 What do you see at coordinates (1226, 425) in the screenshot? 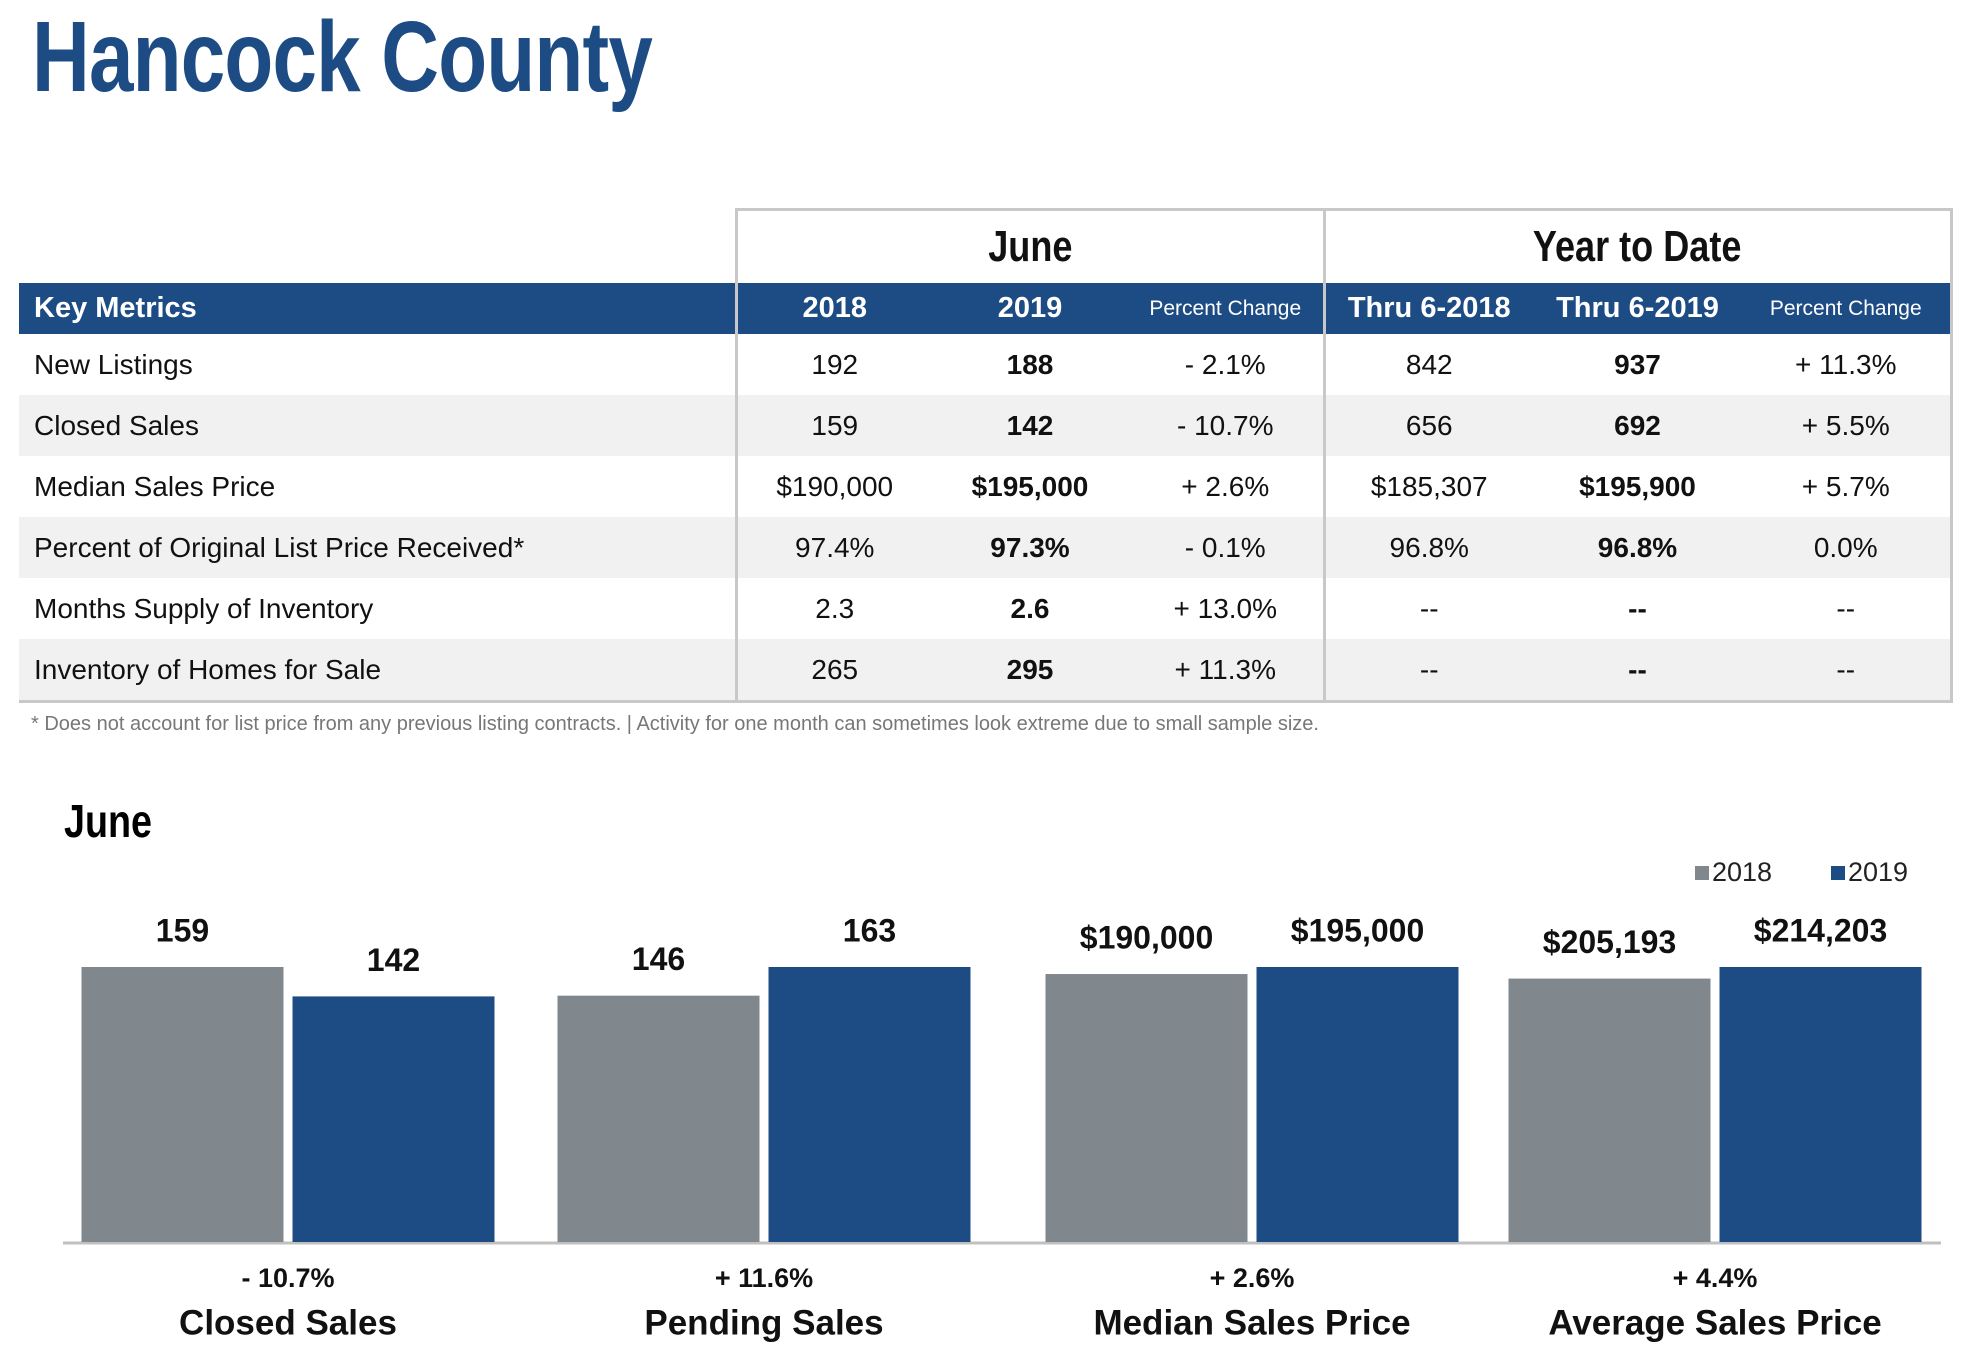
I see `cell: - 10.7%` at bounding box center [1226, 425].